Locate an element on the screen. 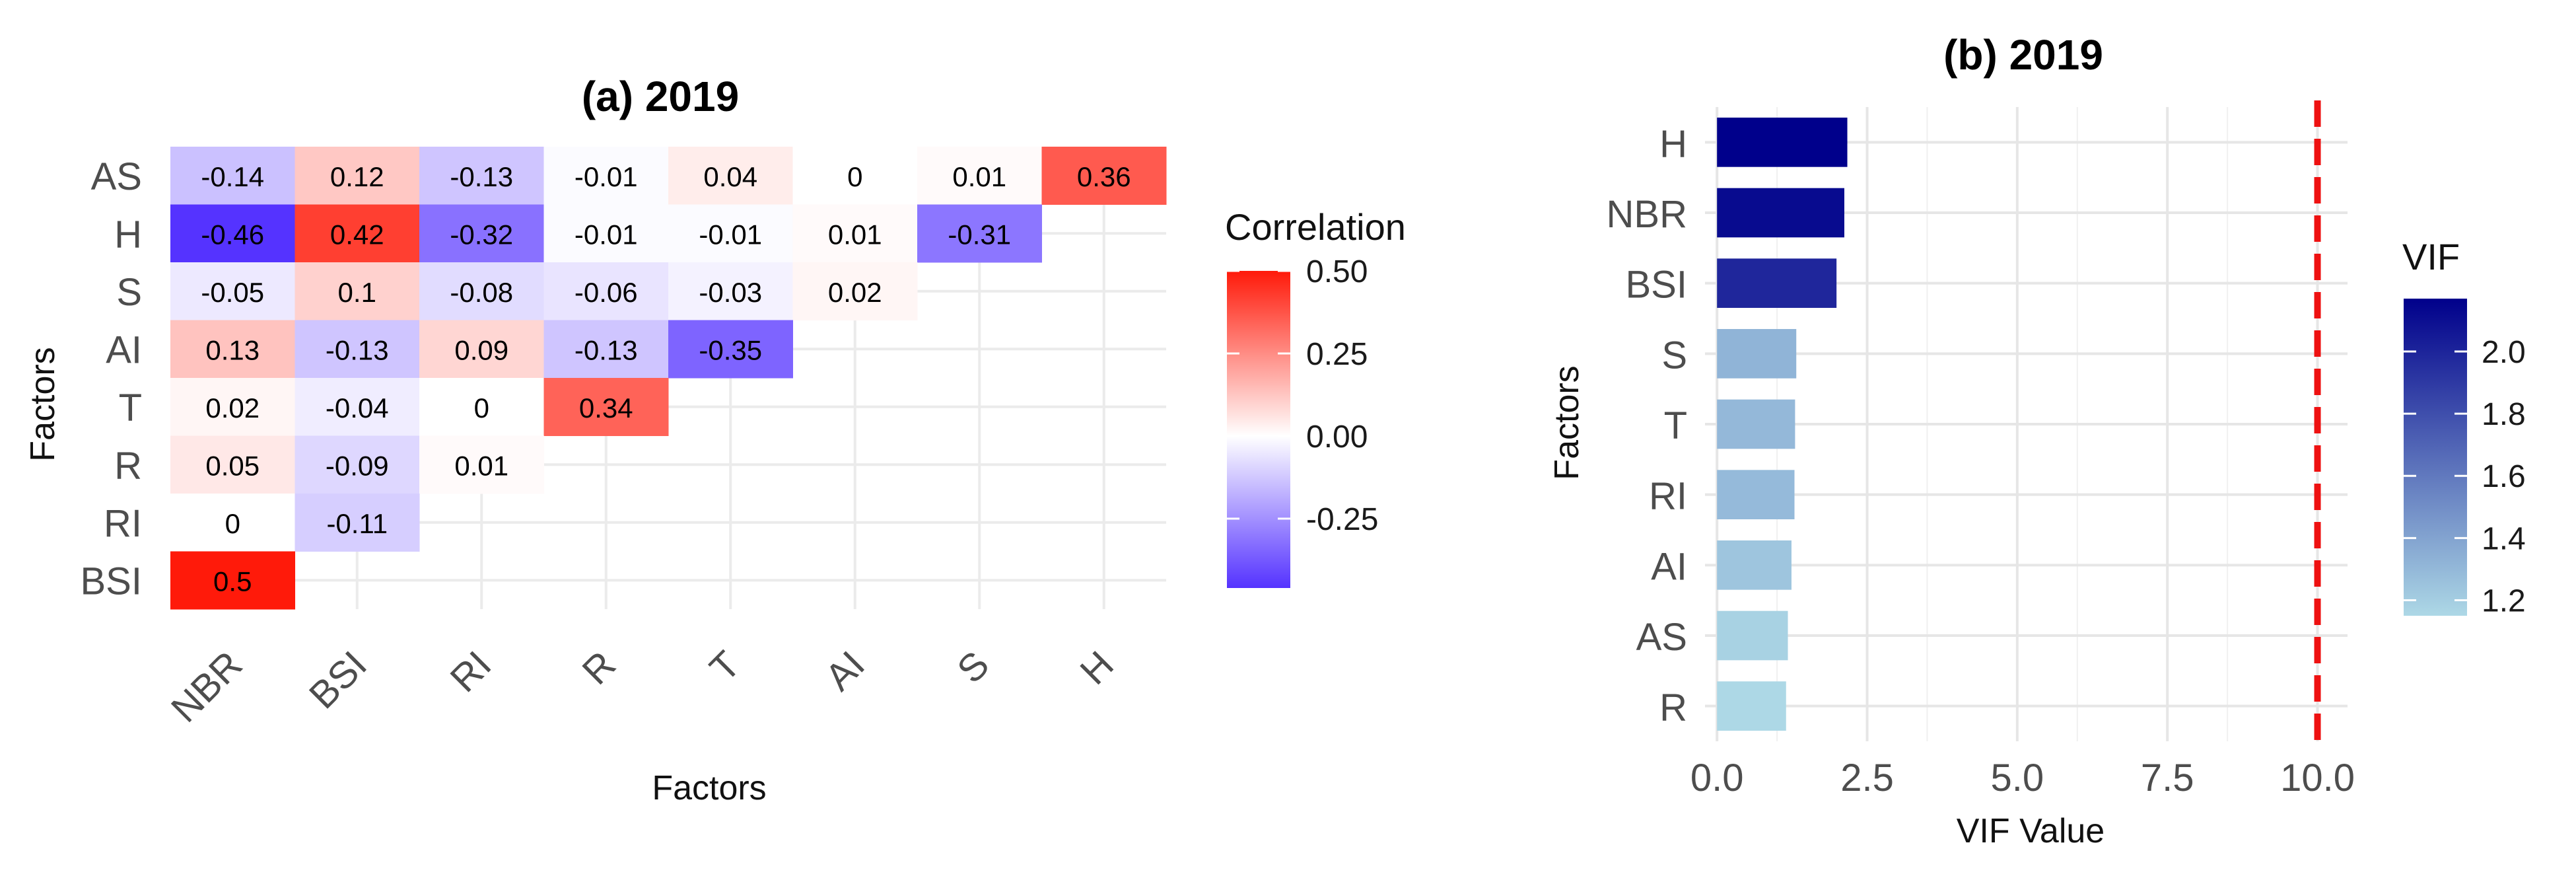 This screenshot has height=884, width=2576. legend-tick-label: 0.25 is located at coordinates (1337, 354).